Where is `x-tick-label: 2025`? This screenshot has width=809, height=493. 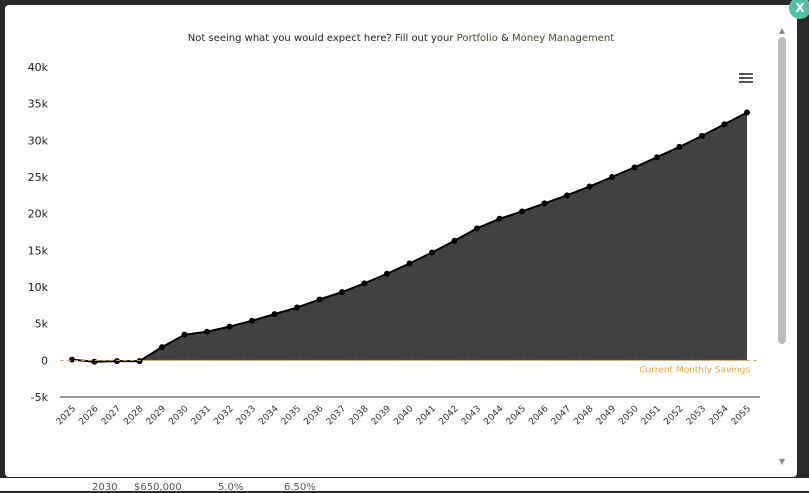 x-tick-label: 2025 is located at coordinates (66, 415).